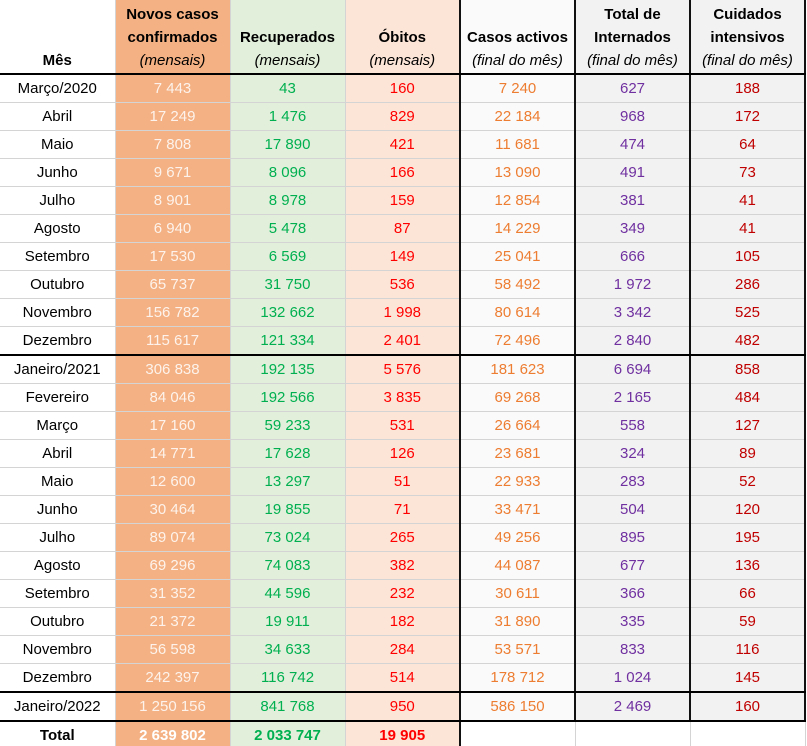 The width and height of the screenshot is (807, 746). Describe the element at coordinates (173, 425) in the screenshot. I see `new-cases-cell: 17 160` at that location.